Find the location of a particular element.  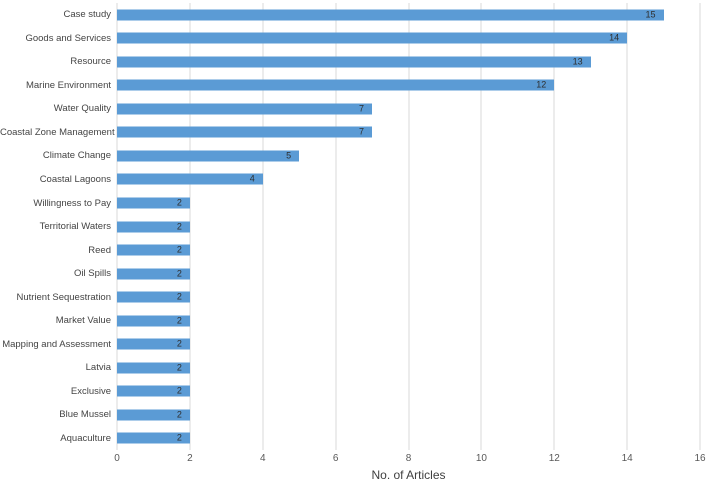

category-label: Marine Environment is located at coordinates (68, 85).